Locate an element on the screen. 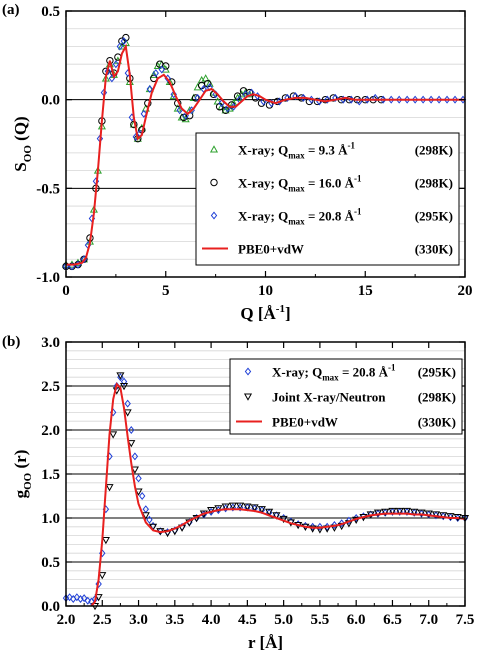 This screenshot has width=477, height=653. legend-entry-temp: (295K) is located at coordinates (434, 216).